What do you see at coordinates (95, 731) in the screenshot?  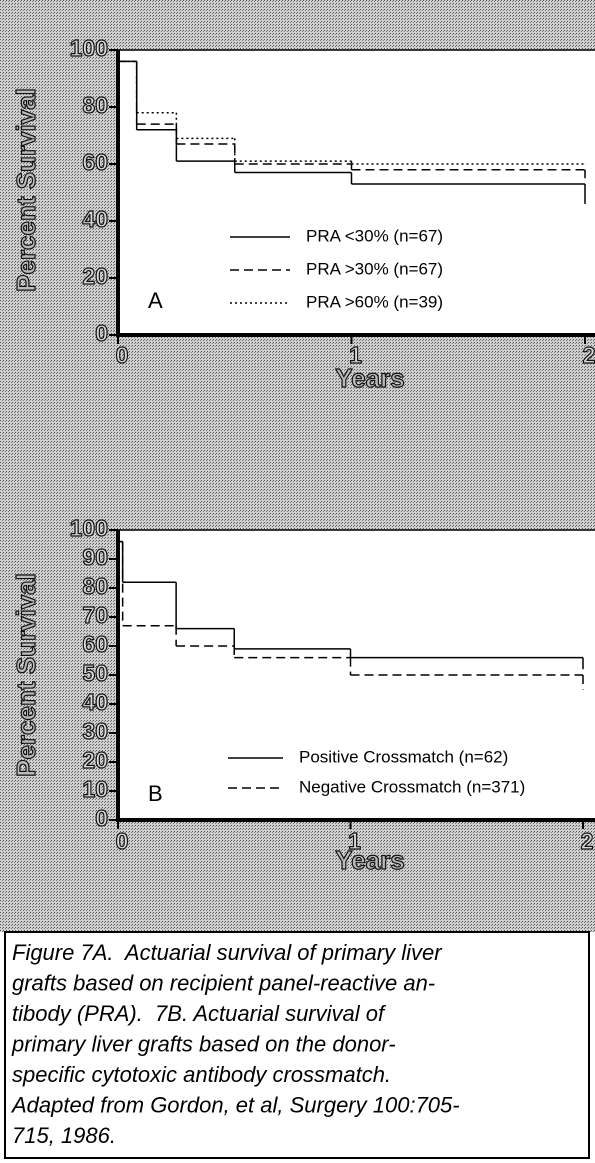 I see `y-tick-label: 30` at bounding box center [95, 731].